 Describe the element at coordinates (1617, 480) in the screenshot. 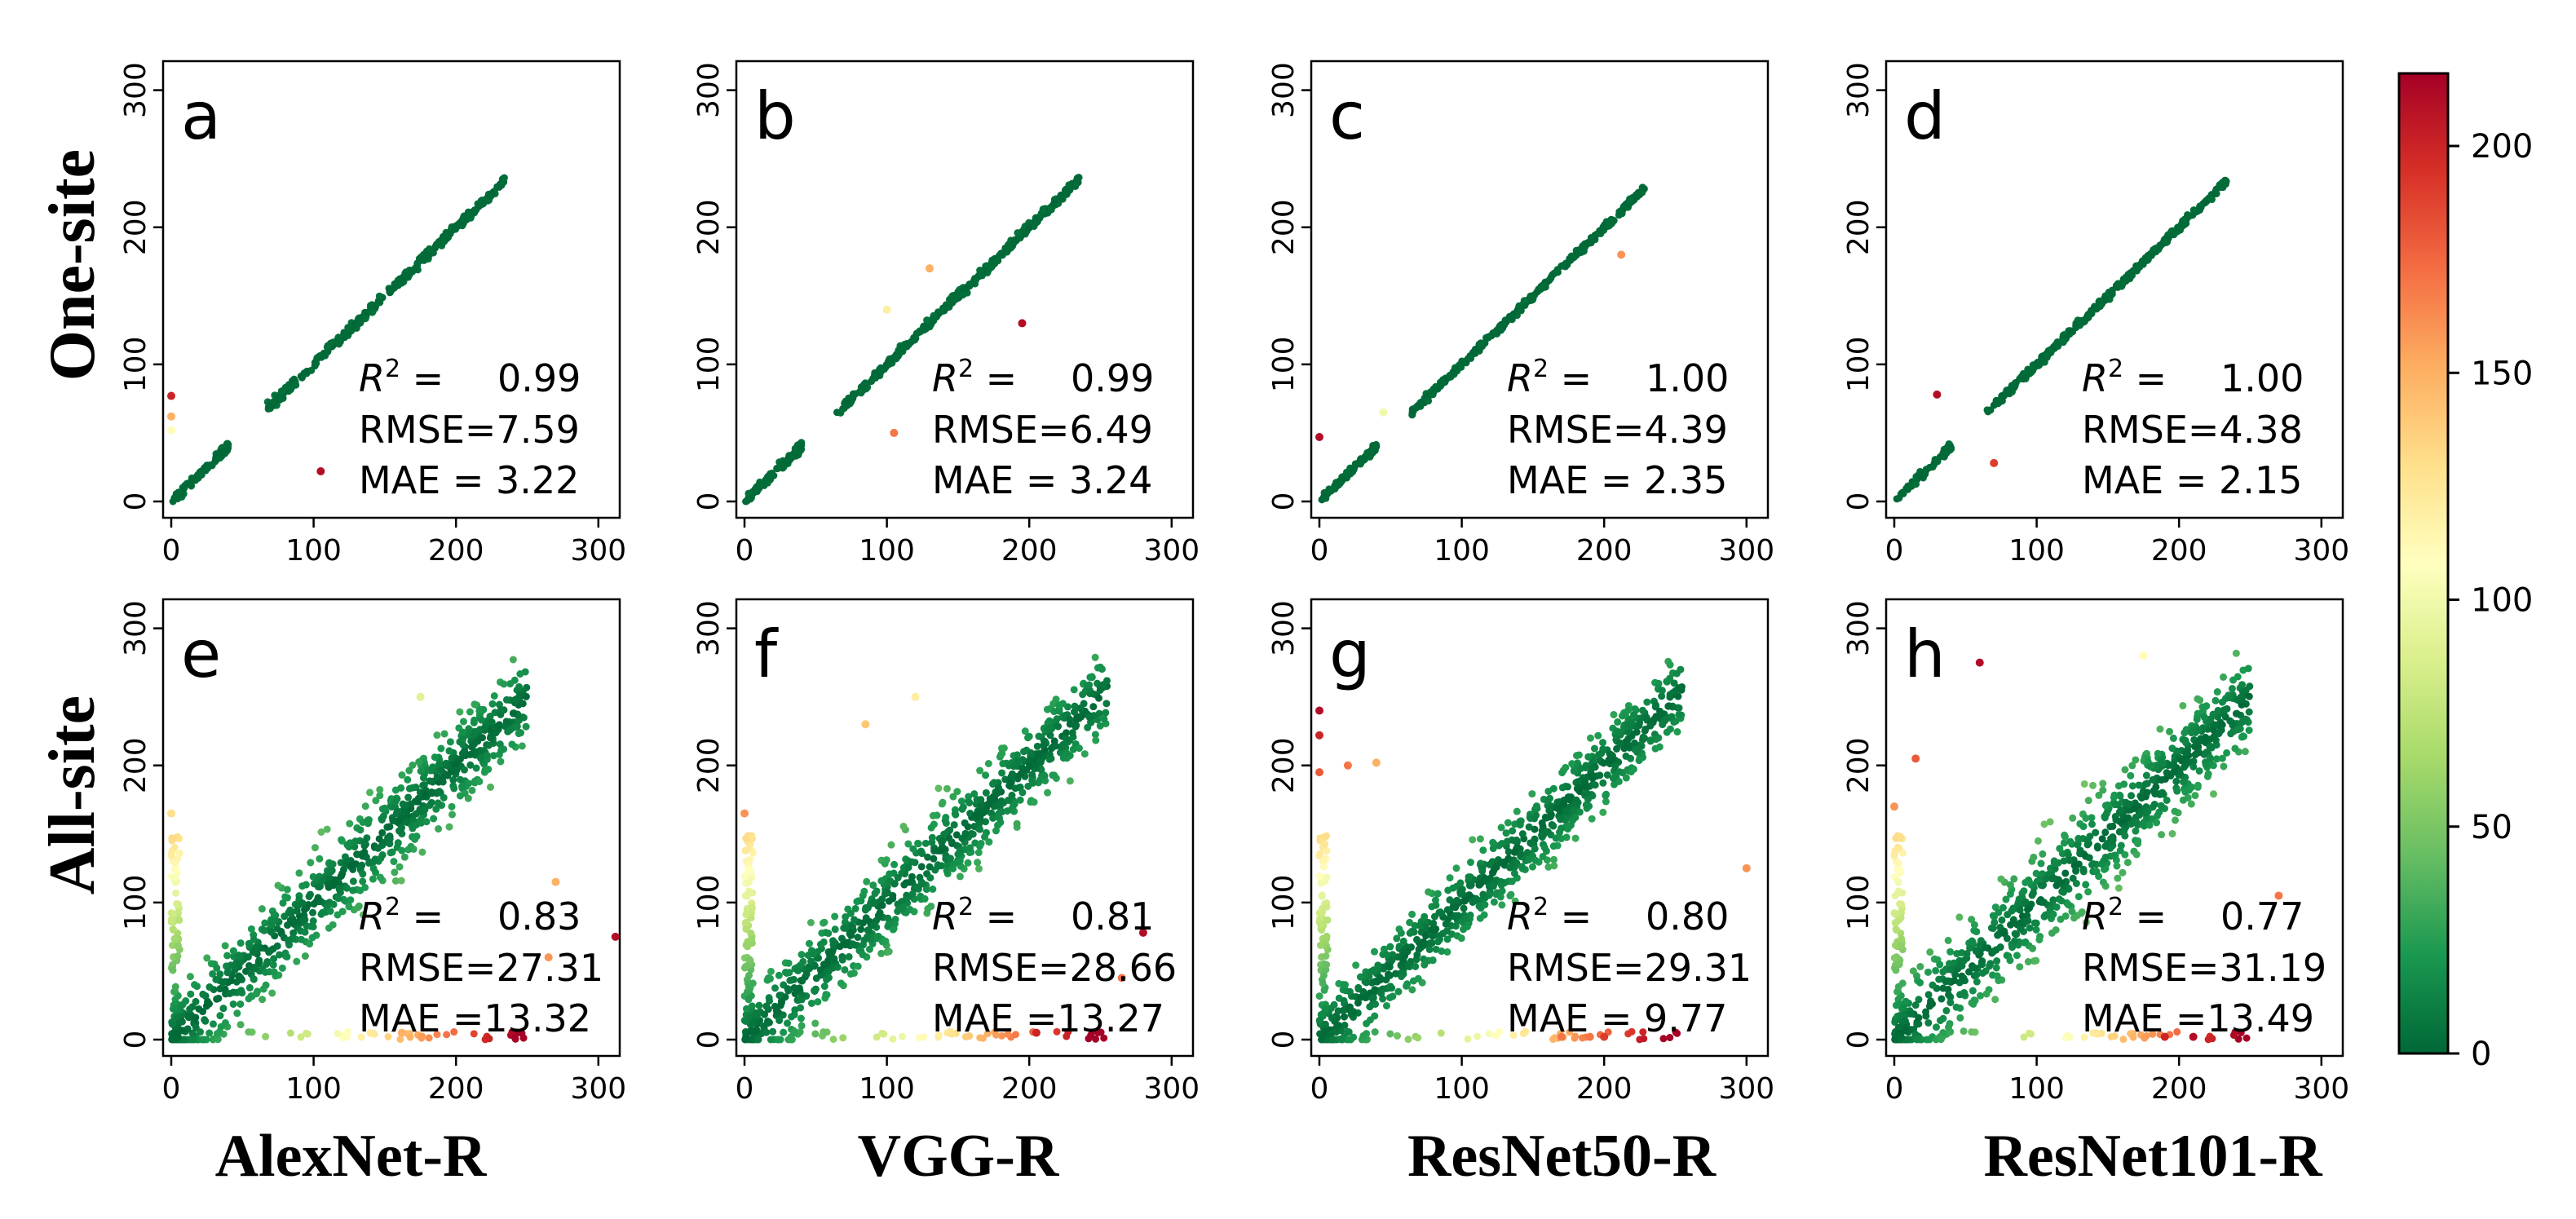

I see `mae-label: MAE = 2.35` at that location.